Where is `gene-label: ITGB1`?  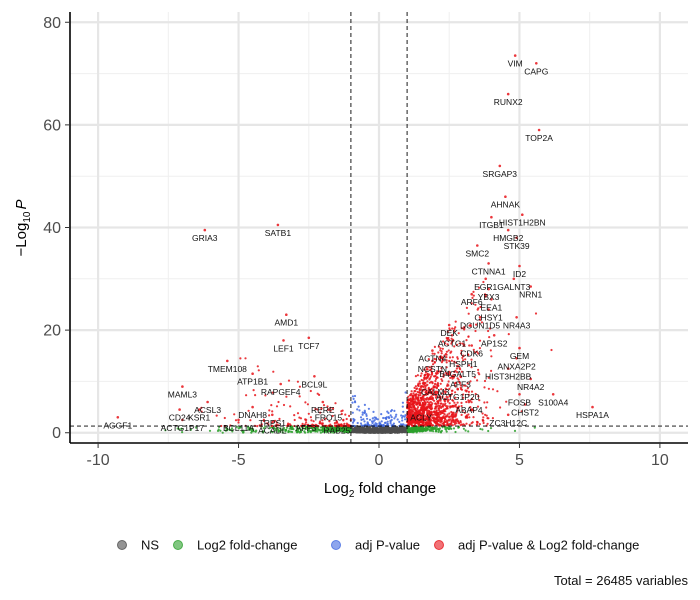 gene-label: ITGB1 is located at coordinates (491, 225).